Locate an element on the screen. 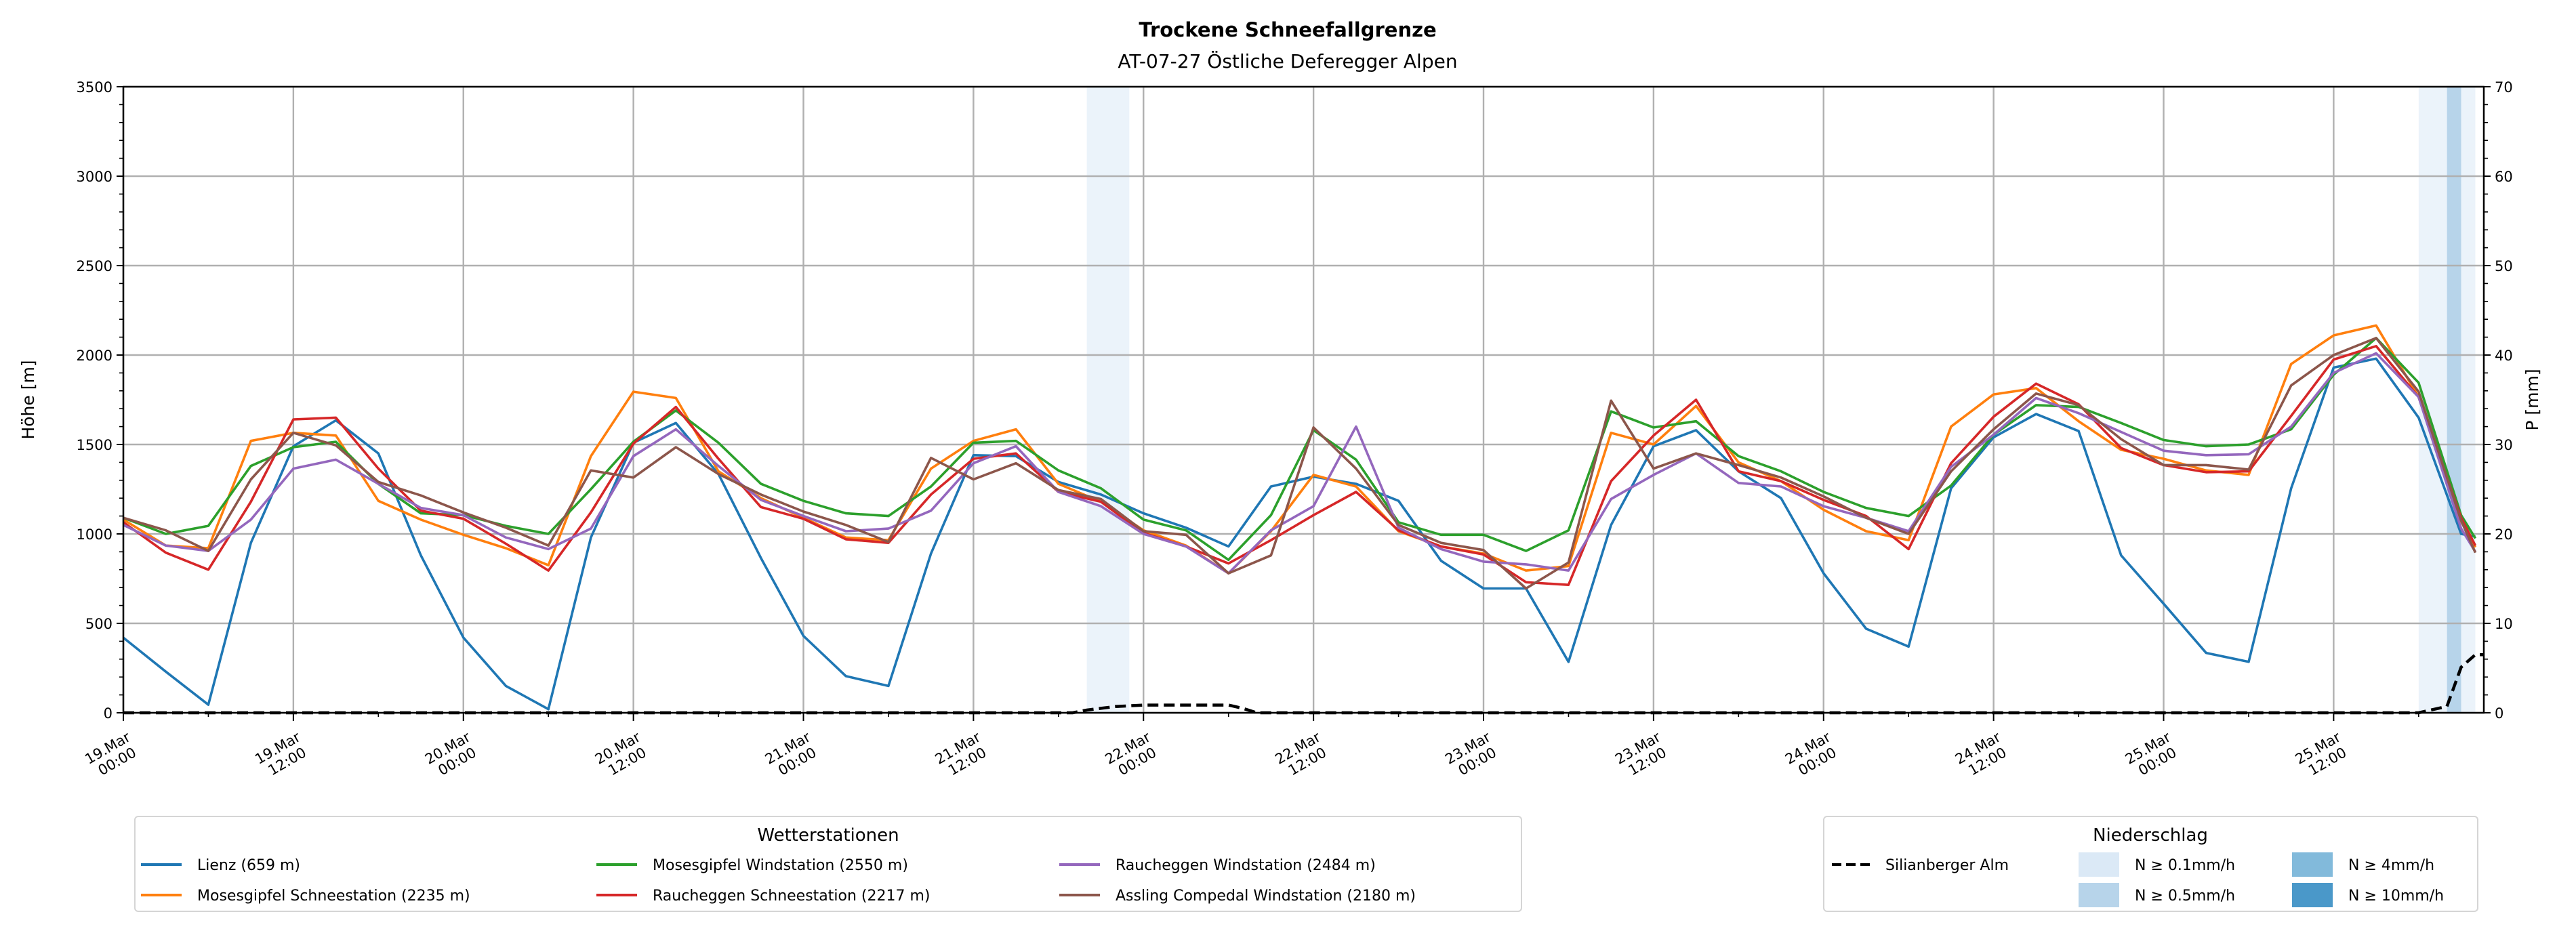 This screenshot has width=2576, height=933. legend-item: Raucheggen Windstation (2484 m) is located at coordinates (1218, 865).